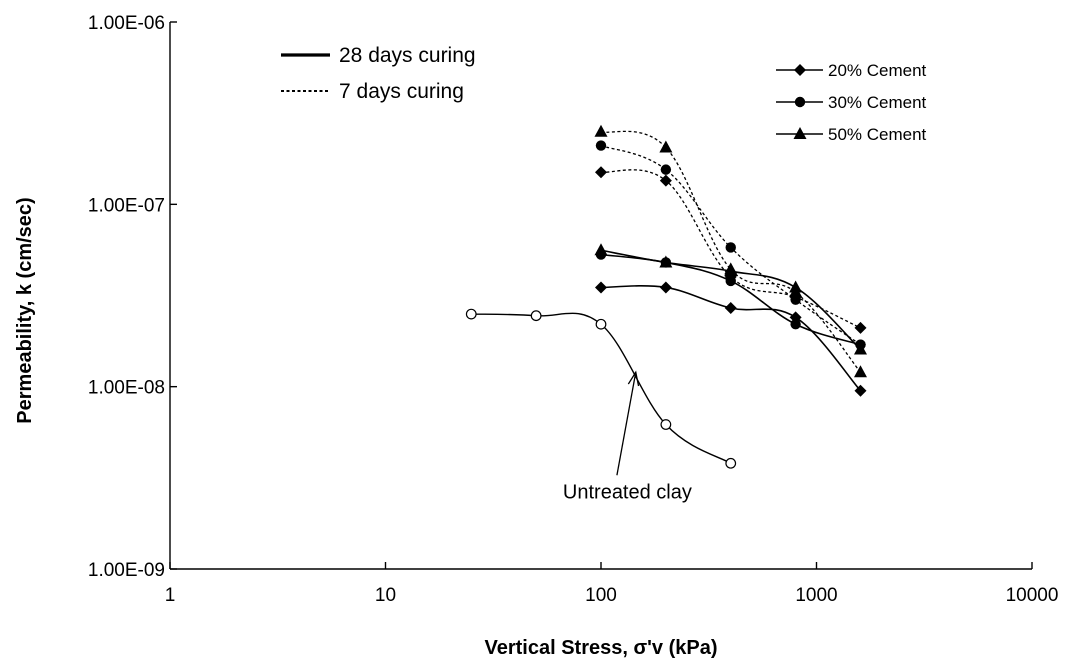  Describe the element at coordinates (877, 134) in the screenshot. I see `legend-label: 50% Cement` at that location.